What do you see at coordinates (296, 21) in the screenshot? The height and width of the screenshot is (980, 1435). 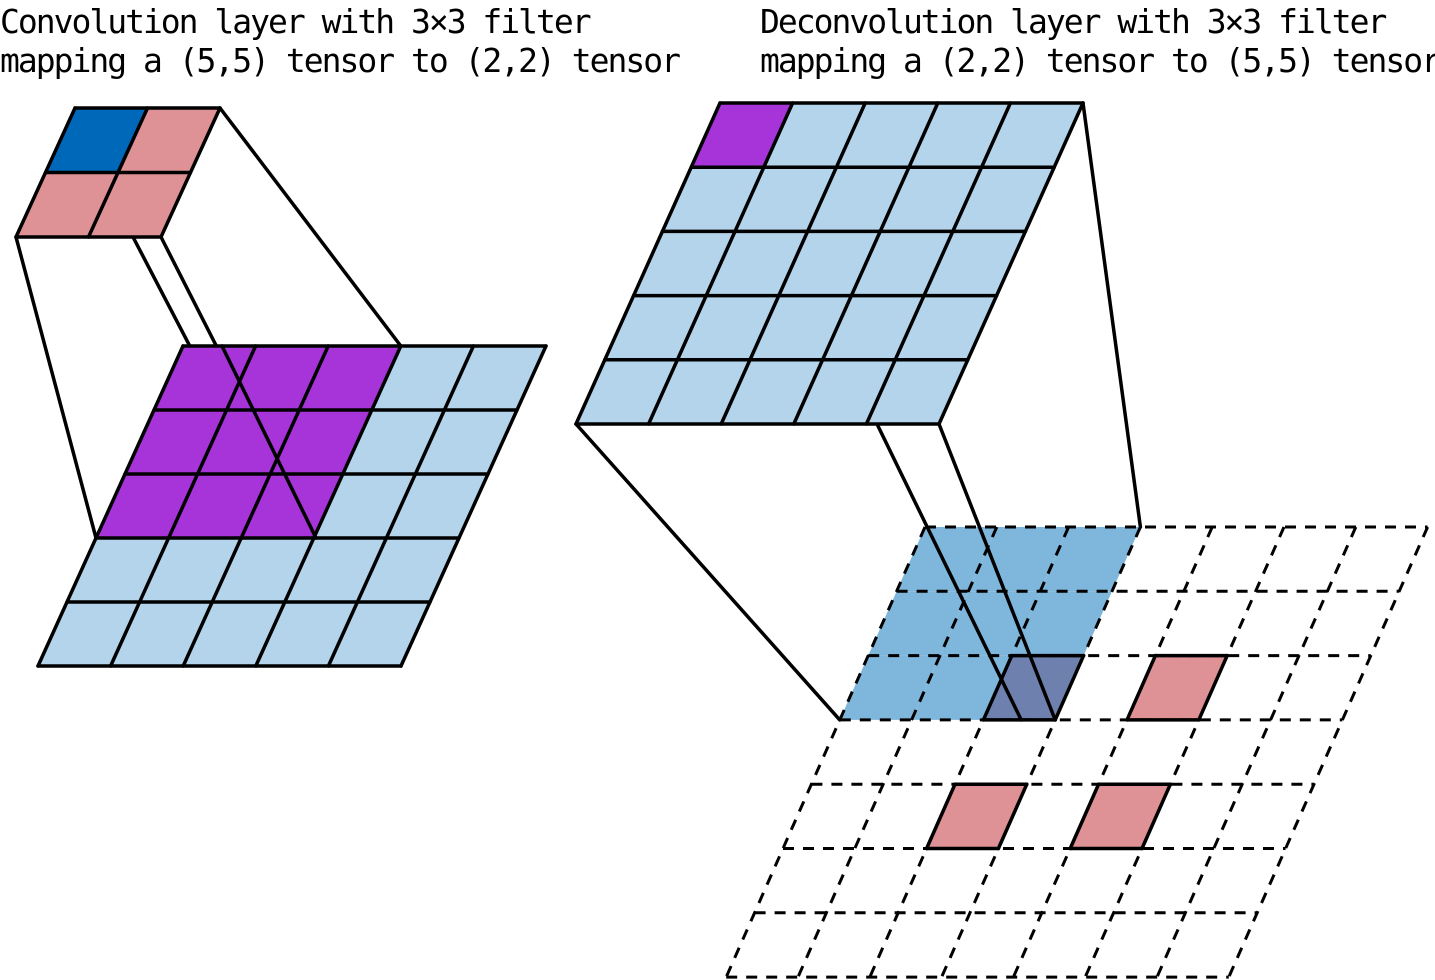 I see `convolution-title-line1: Convolution layer with 3×3 filter` at bounding box center [296, 21].